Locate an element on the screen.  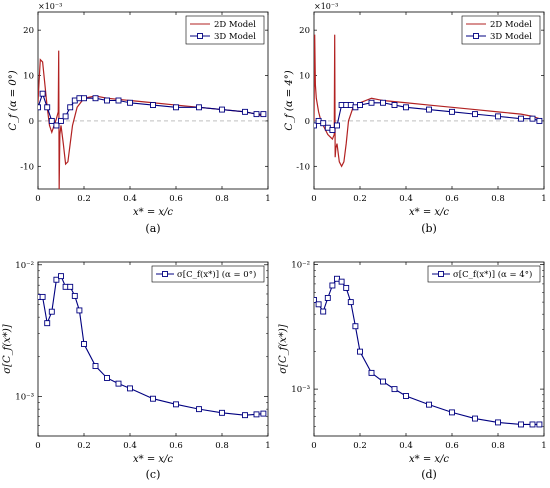
plot-area is located at coordinates (152, 119).